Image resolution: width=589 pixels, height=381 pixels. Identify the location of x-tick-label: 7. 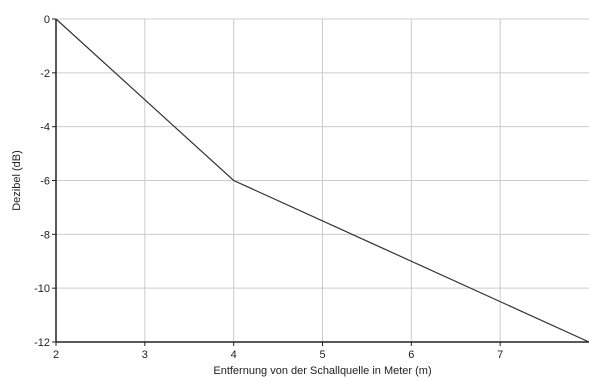
(500, 355).